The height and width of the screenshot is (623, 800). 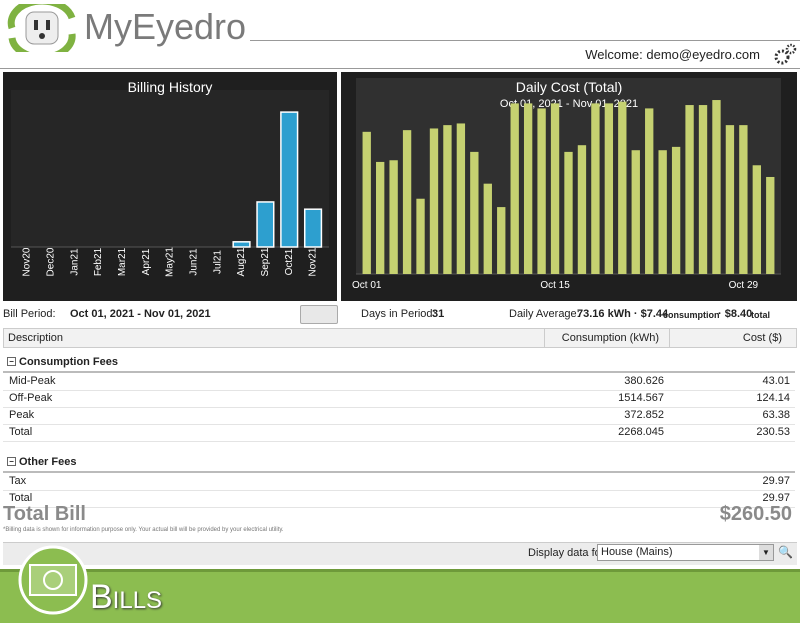 What do you see at coordinates (32, 381) in the screenshot?
I see `cell: Mid-Peak` at bounding box center [32, 381].